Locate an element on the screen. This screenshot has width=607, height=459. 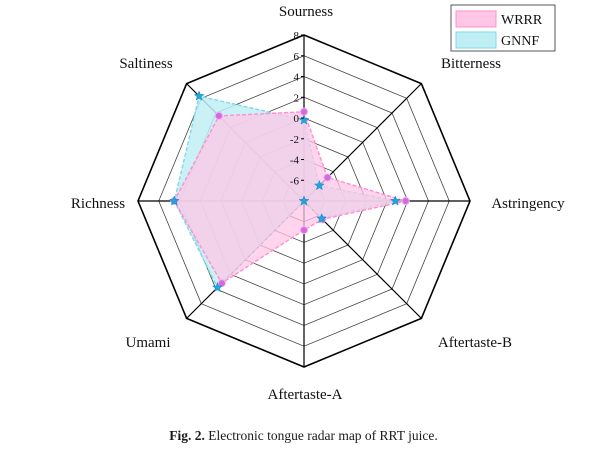
legend-label-gnnf: GNNF is located at coordinates (520, 41).